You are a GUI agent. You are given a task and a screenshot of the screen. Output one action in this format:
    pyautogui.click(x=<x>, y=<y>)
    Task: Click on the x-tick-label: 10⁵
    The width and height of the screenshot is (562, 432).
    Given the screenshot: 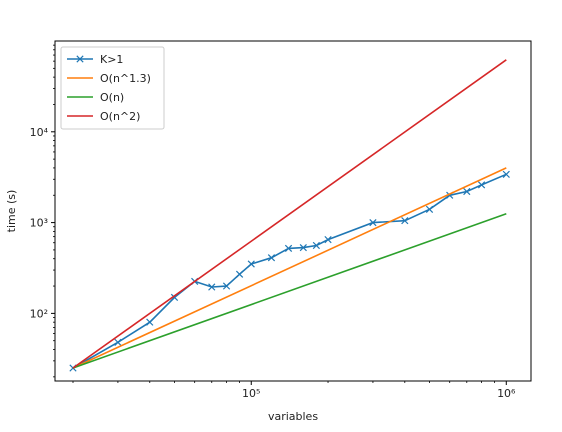 What is the action you would take?
    pyautogui.click(x=251, y=393)
    